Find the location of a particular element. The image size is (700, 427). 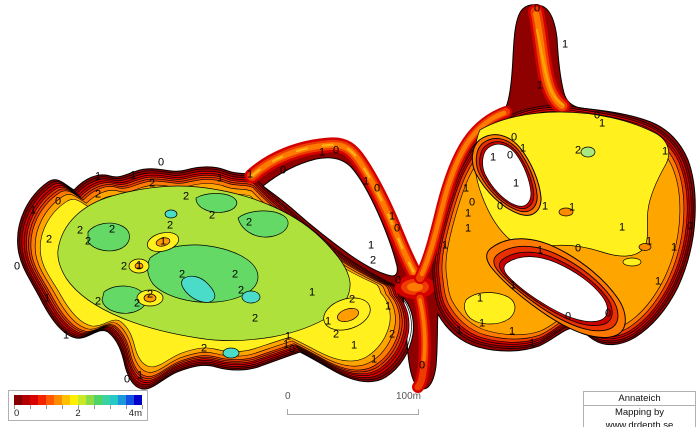

scale-bar-line is located at coordinates (353, 412).